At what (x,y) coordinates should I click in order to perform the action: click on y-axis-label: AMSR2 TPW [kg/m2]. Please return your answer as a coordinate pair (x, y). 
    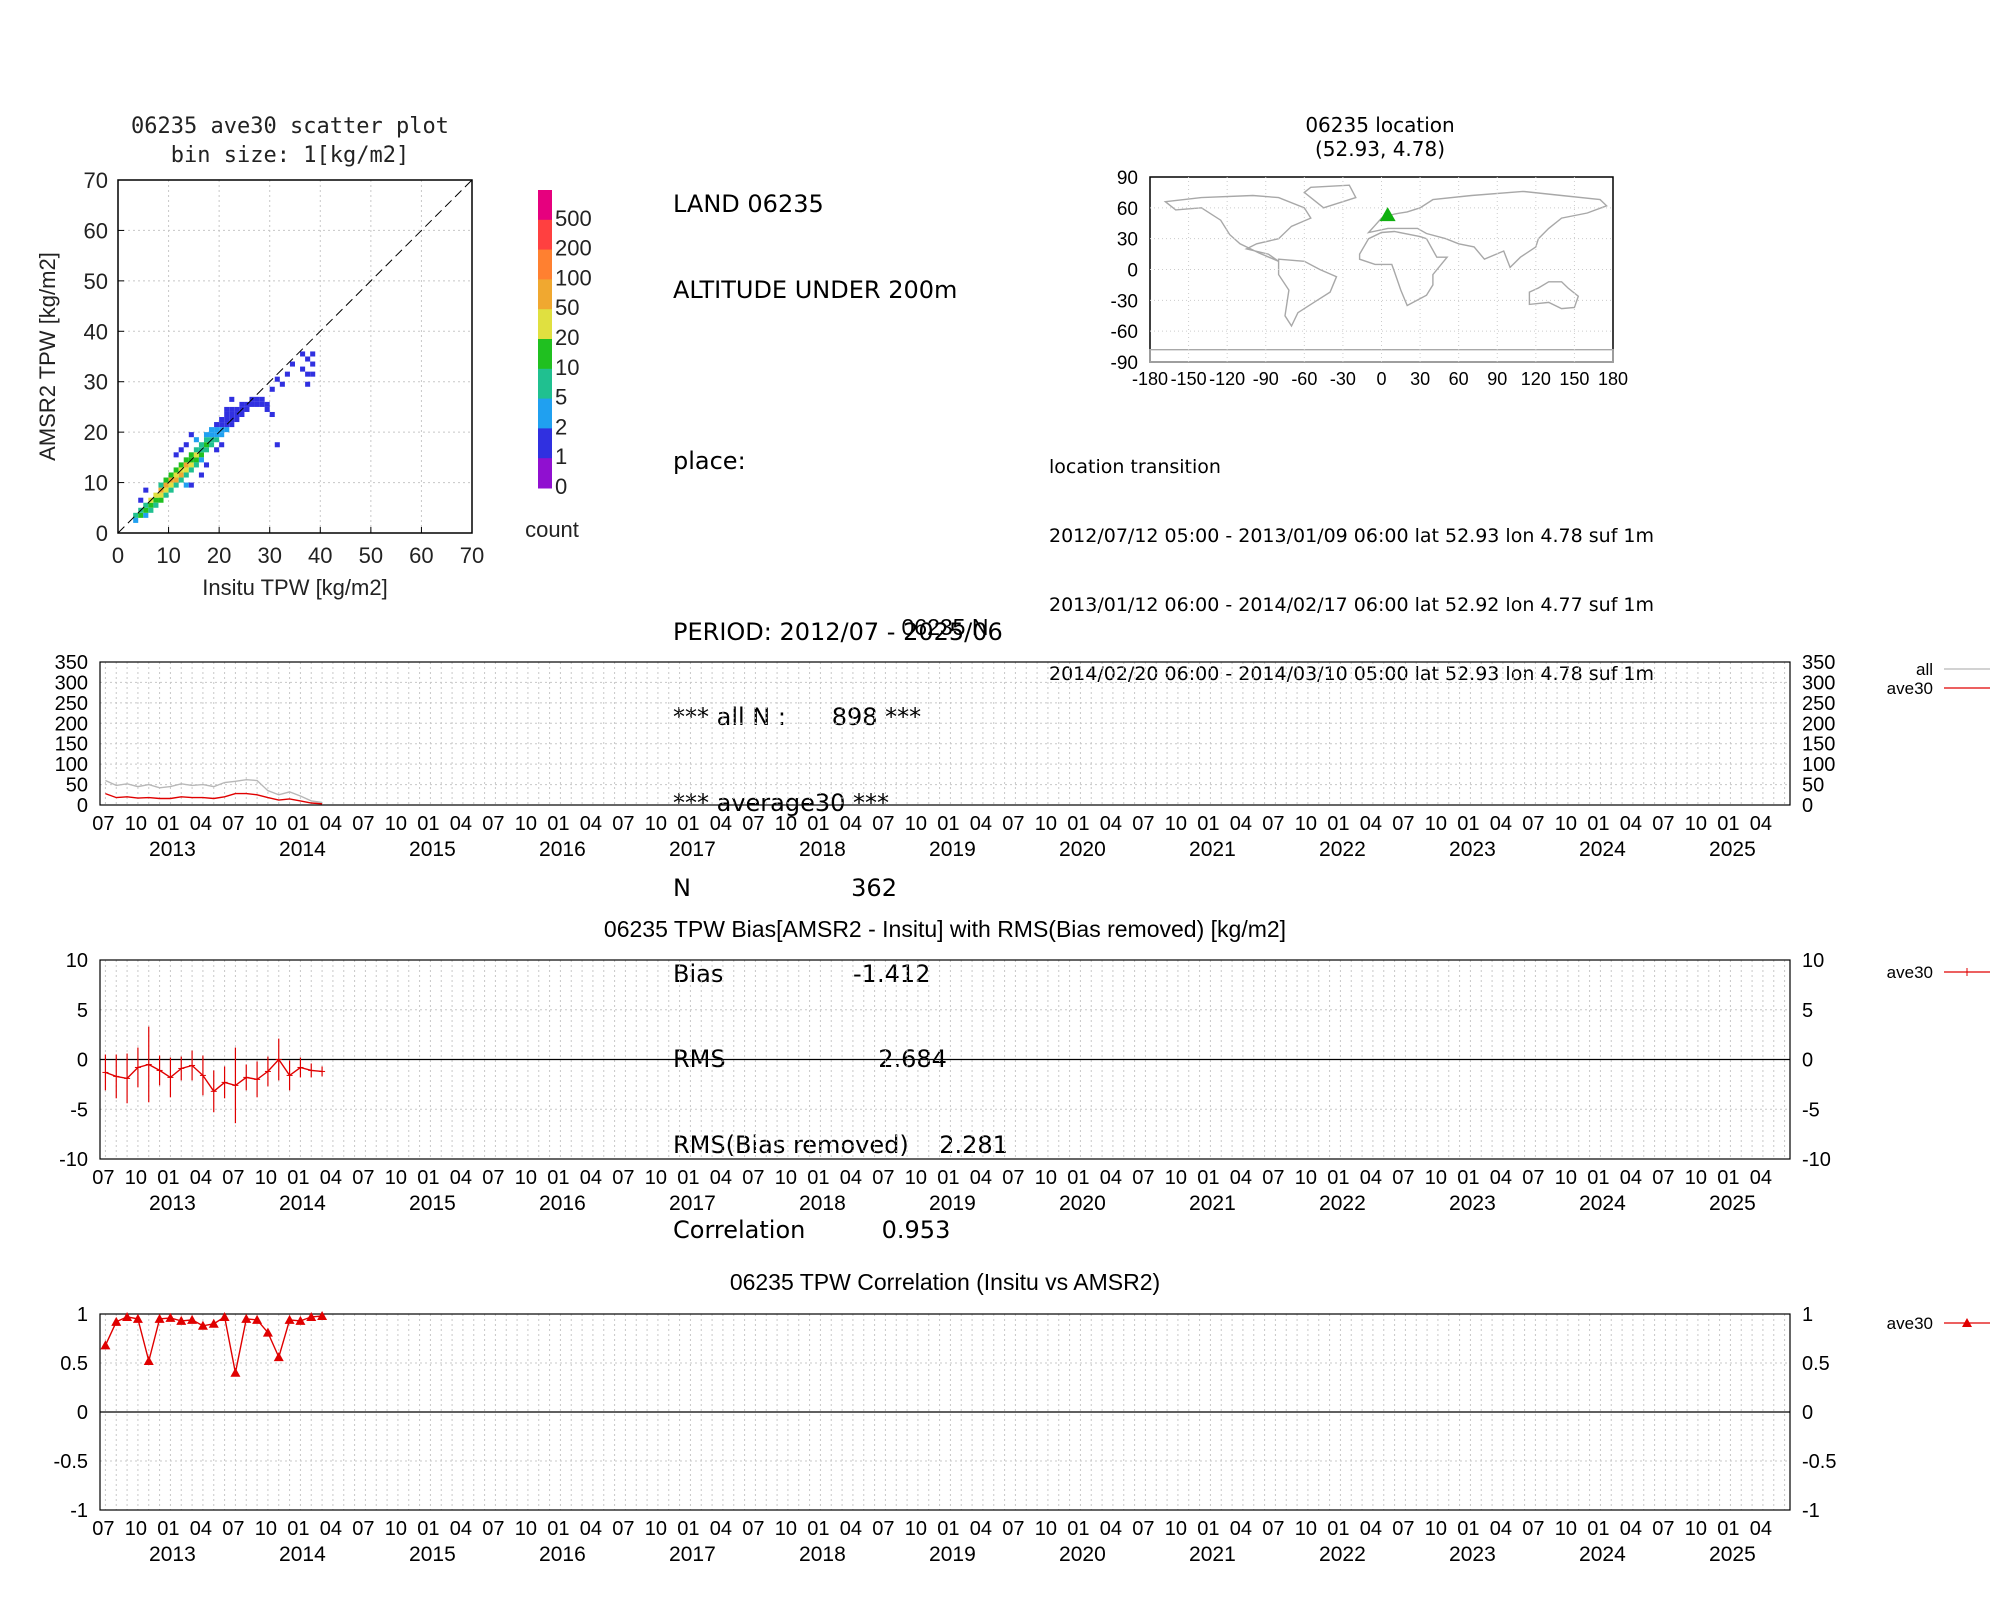
    Looking at the image, I should click on (47, 356).